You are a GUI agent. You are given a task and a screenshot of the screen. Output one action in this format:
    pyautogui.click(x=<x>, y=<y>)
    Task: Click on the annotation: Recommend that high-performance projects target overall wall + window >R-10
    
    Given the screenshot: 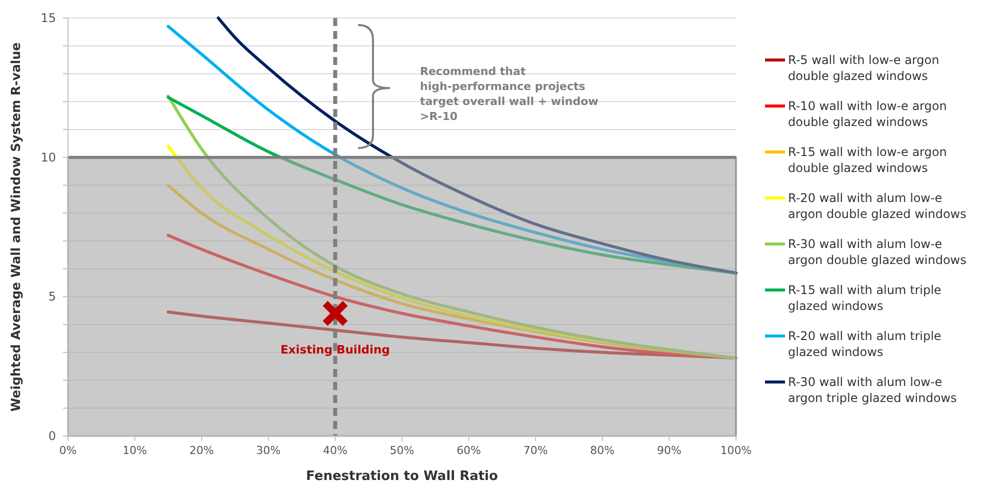 What is the action you would take?
    pyautogui.click(x=509, y=94)
    